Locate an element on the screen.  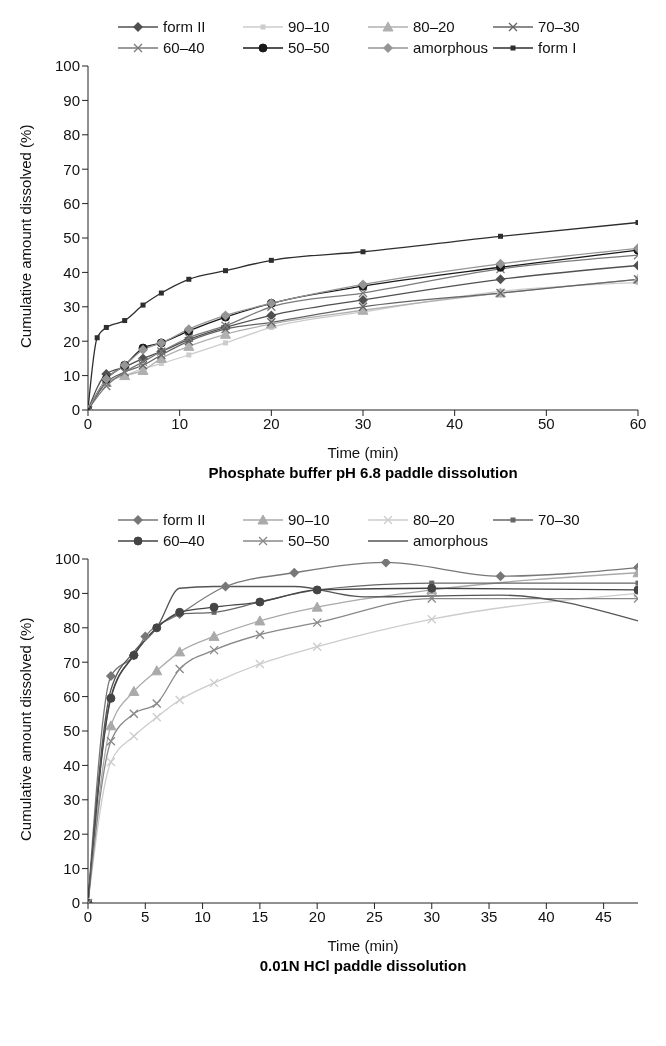
x-tick-label: 35 is located at coordinates (489, 916).